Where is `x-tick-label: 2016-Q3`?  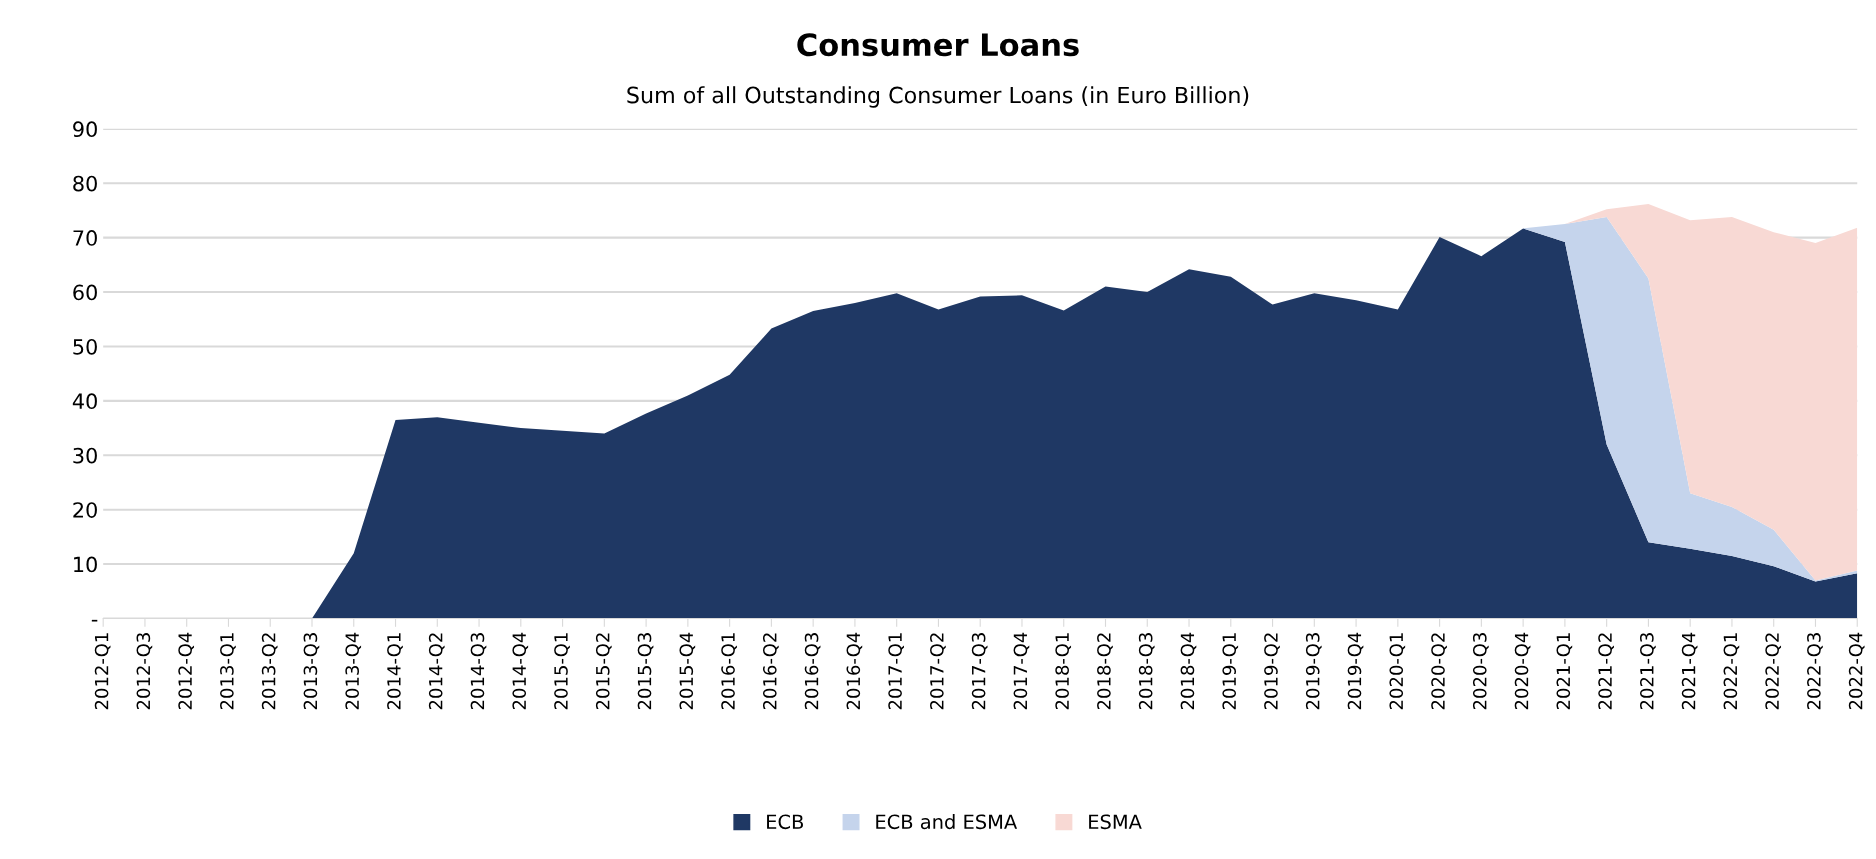
x-tick-label: 2016-Q3 is located at coordinates (812, 671).